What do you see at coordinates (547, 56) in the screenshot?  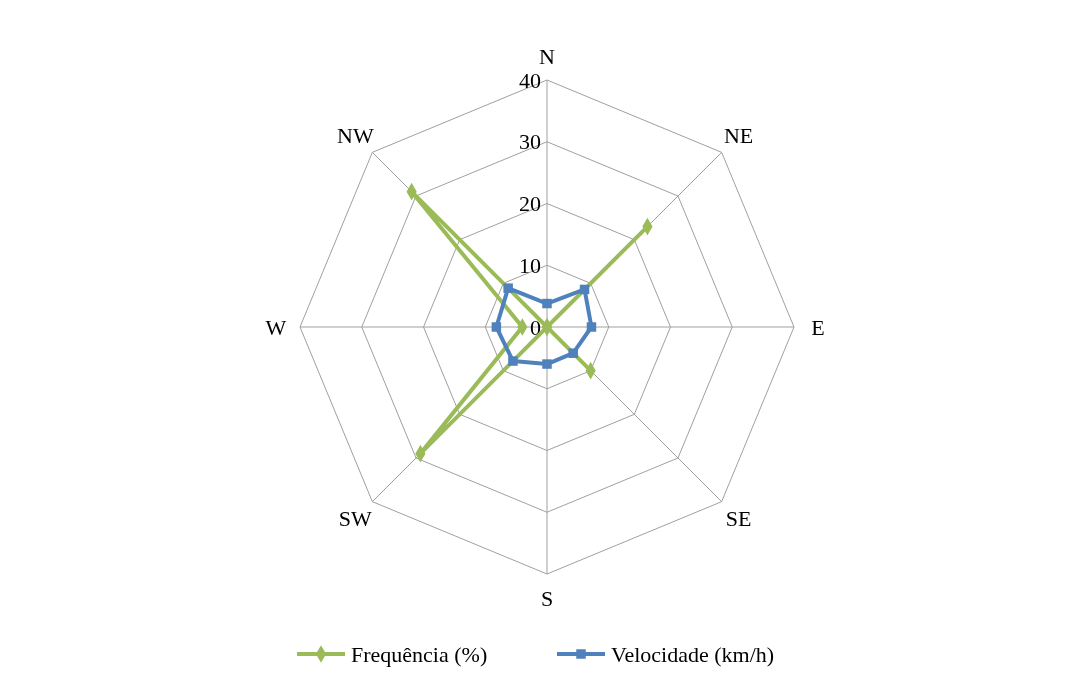 I see `spoke-label: N` at bounding box center [547, 56].